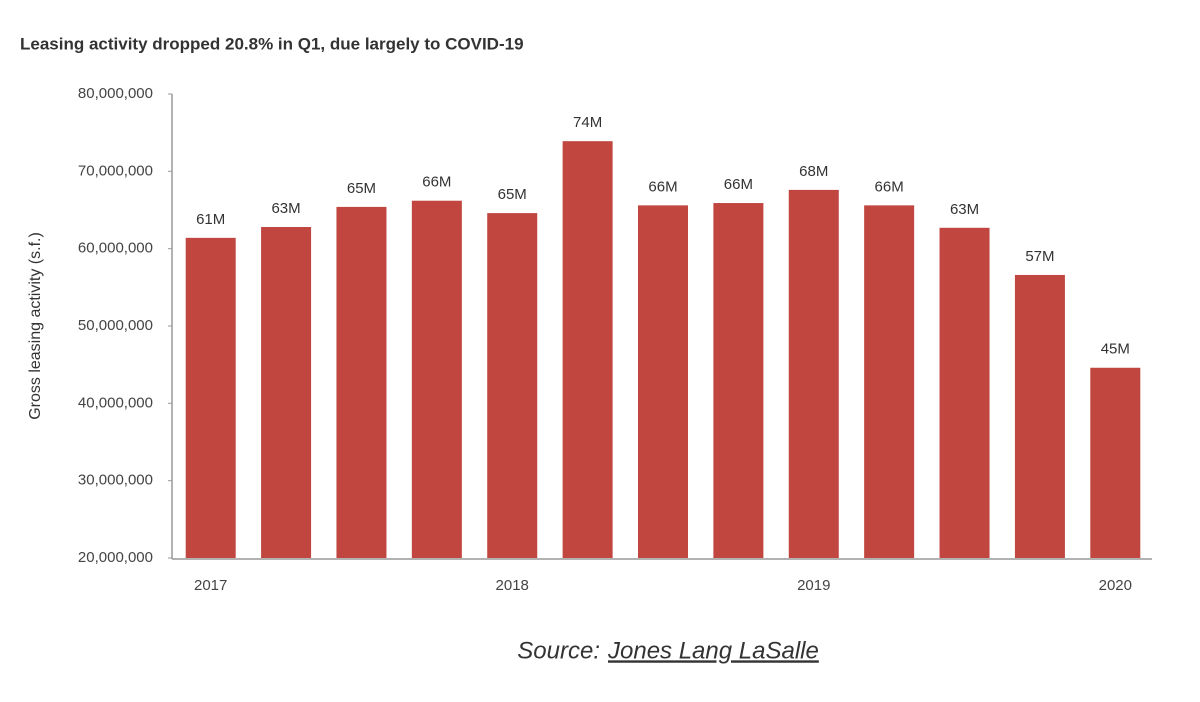  I want to click on y-tick-label: 30,000,000, so click(115, 480).